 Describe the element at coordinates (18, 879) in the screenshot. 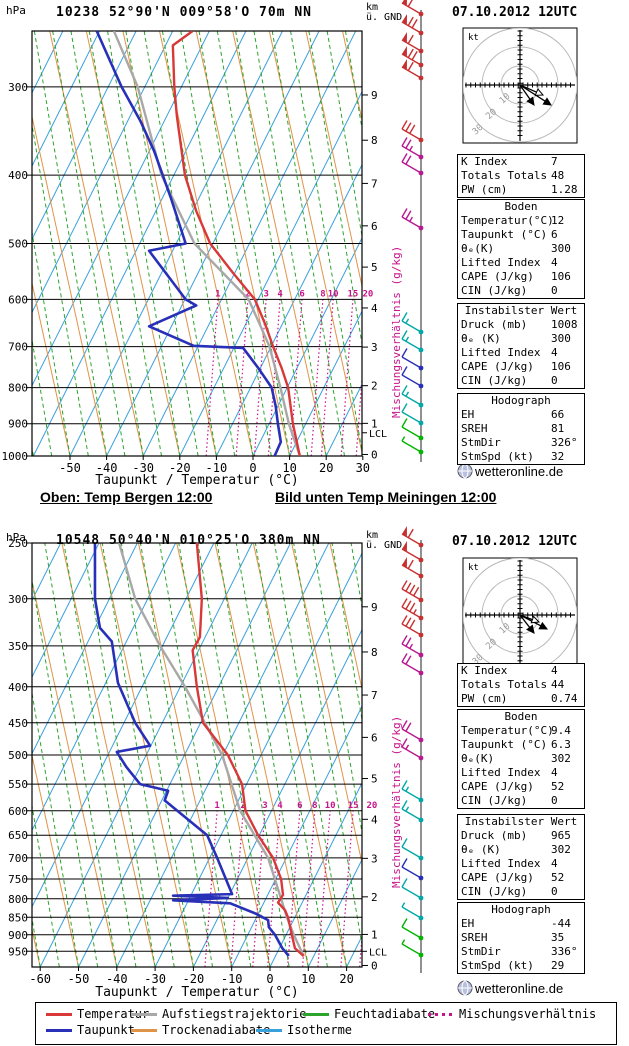

I see `svg-text: 750` at that location.